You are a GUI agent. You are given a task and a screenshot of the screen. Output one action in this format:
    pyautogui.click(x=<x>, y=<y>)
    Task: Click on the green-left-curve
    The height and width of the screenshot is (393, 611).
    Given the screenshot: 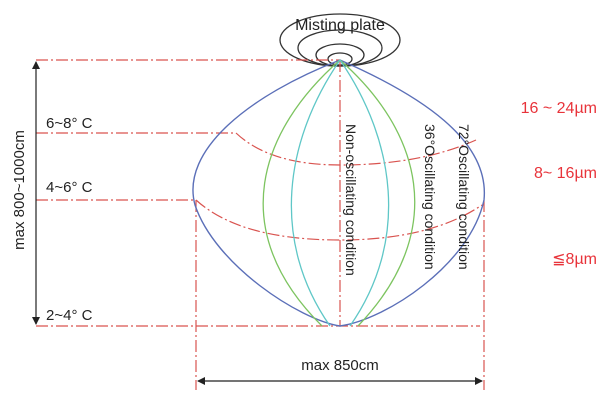 What is the action you would take?
    pyautogui.click(x=301, y=193)
    